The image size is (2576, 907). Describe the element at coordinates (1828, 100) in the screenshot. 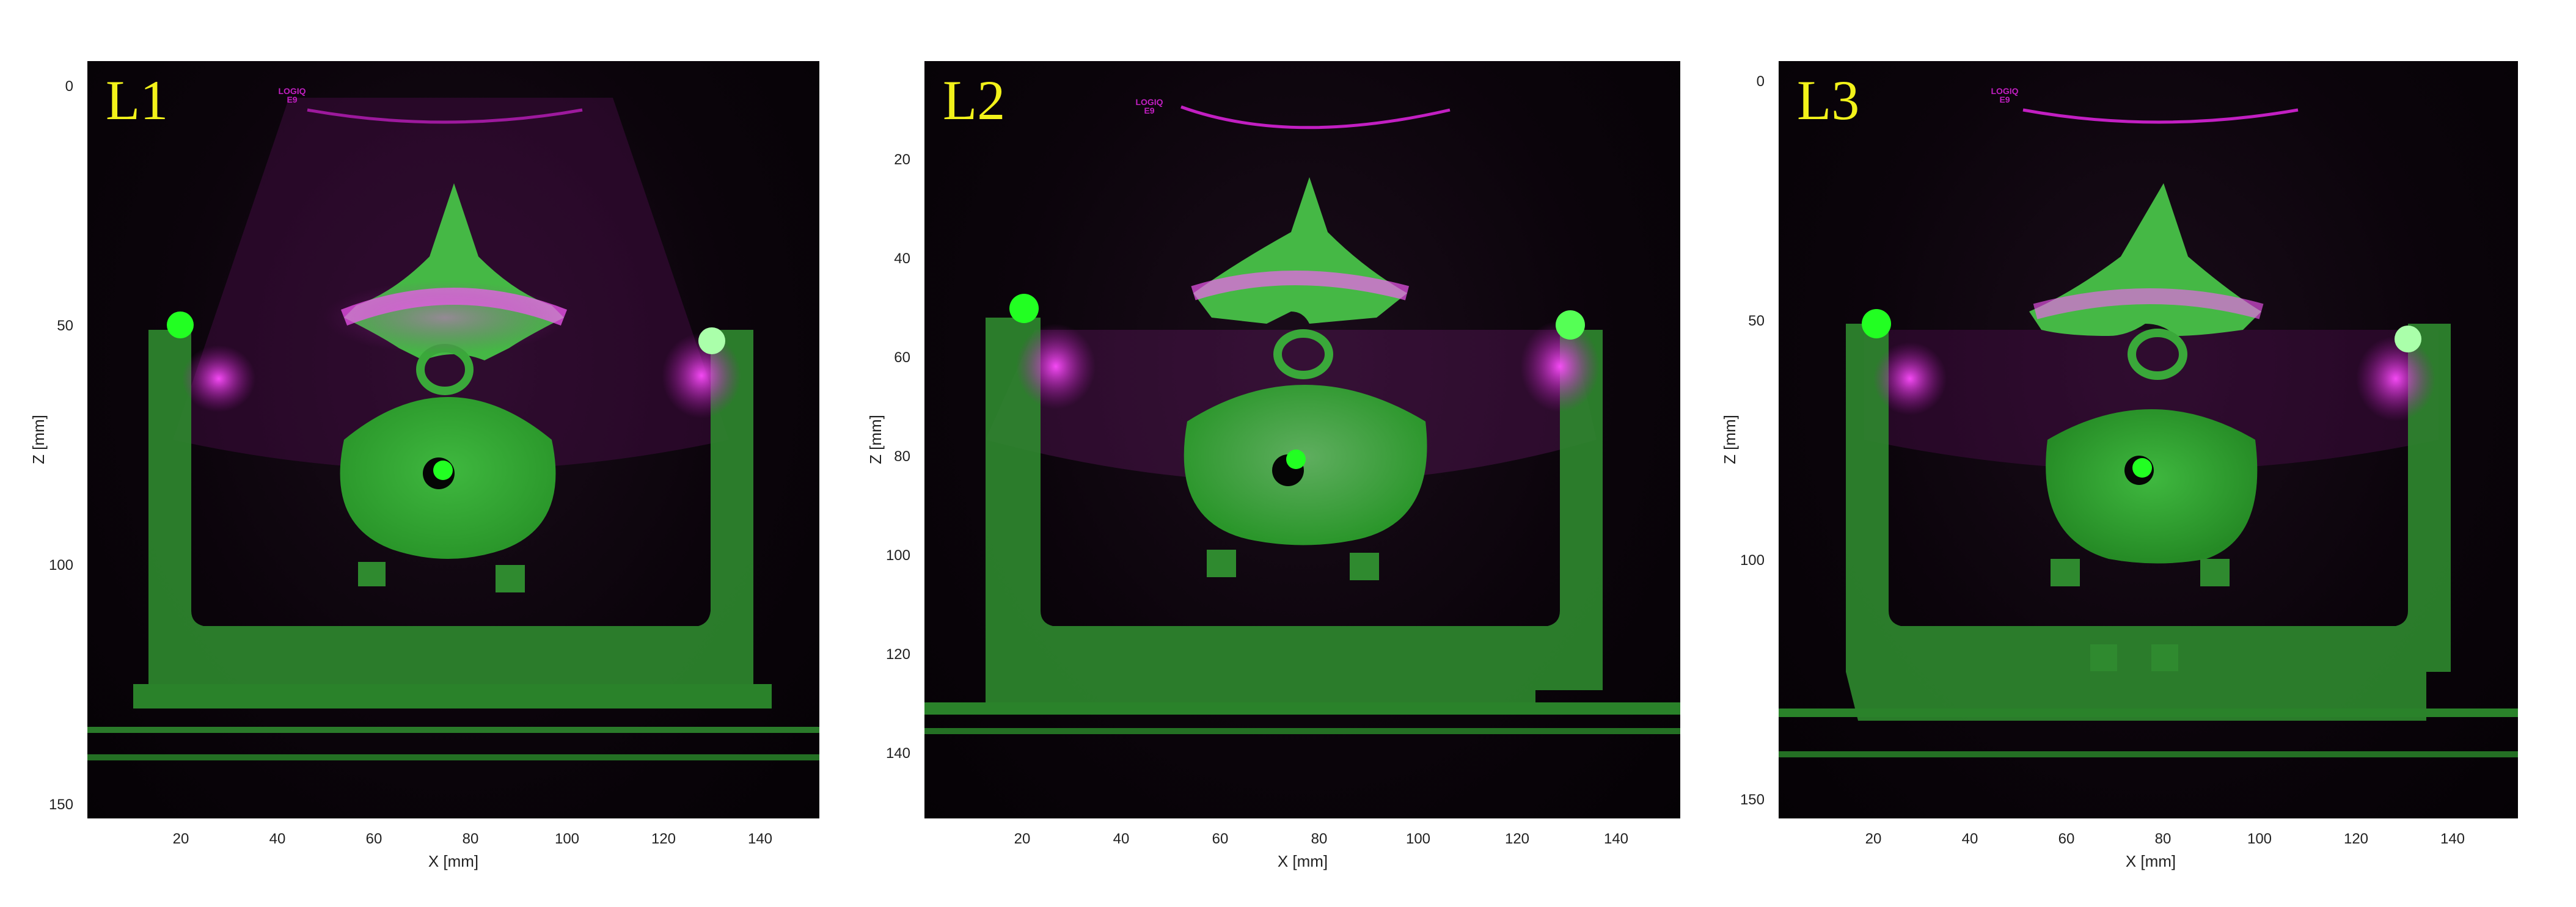

I see `panel-label: L3` at that location.